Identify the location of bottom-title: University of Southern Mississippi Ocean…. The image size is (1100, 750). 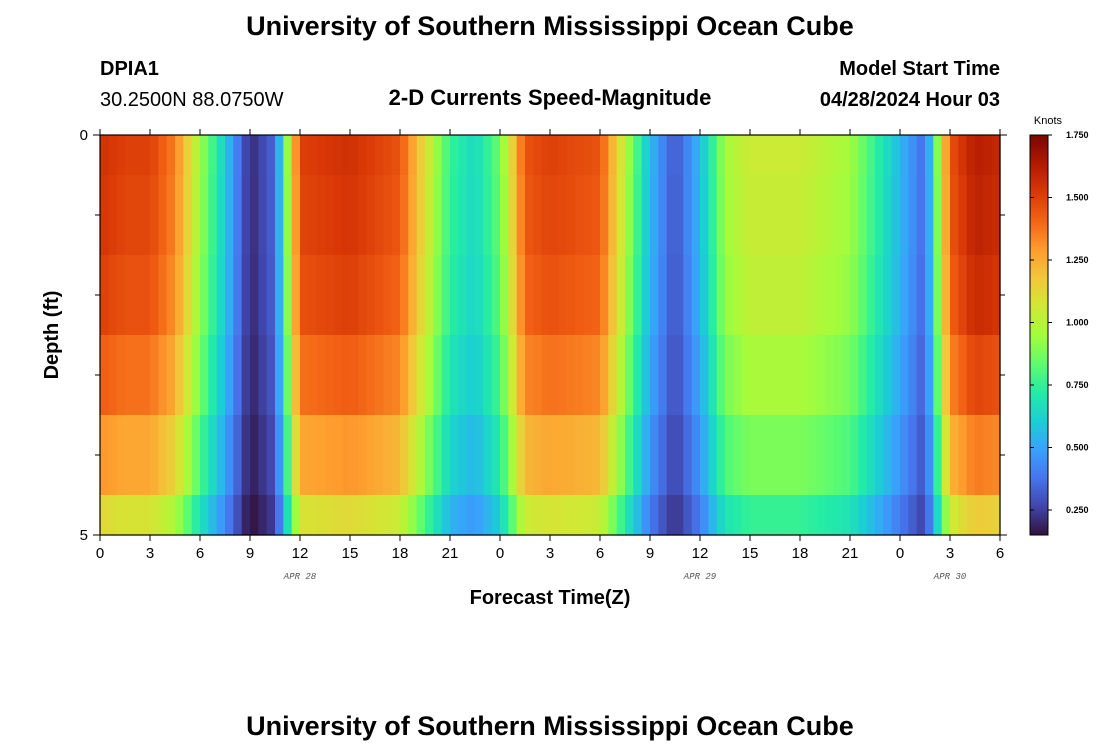
(550, 726).